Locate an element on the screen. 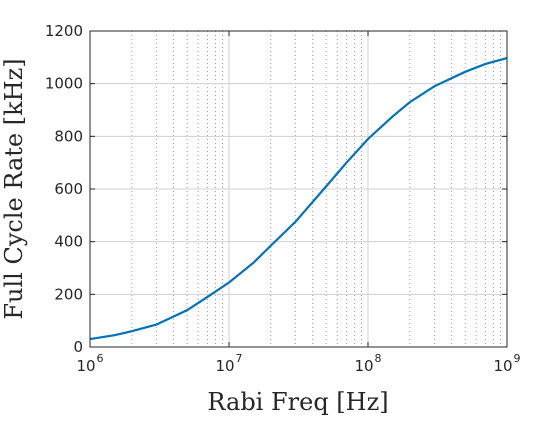  y-tick-label: 0 is located at coordinates (78, 347).